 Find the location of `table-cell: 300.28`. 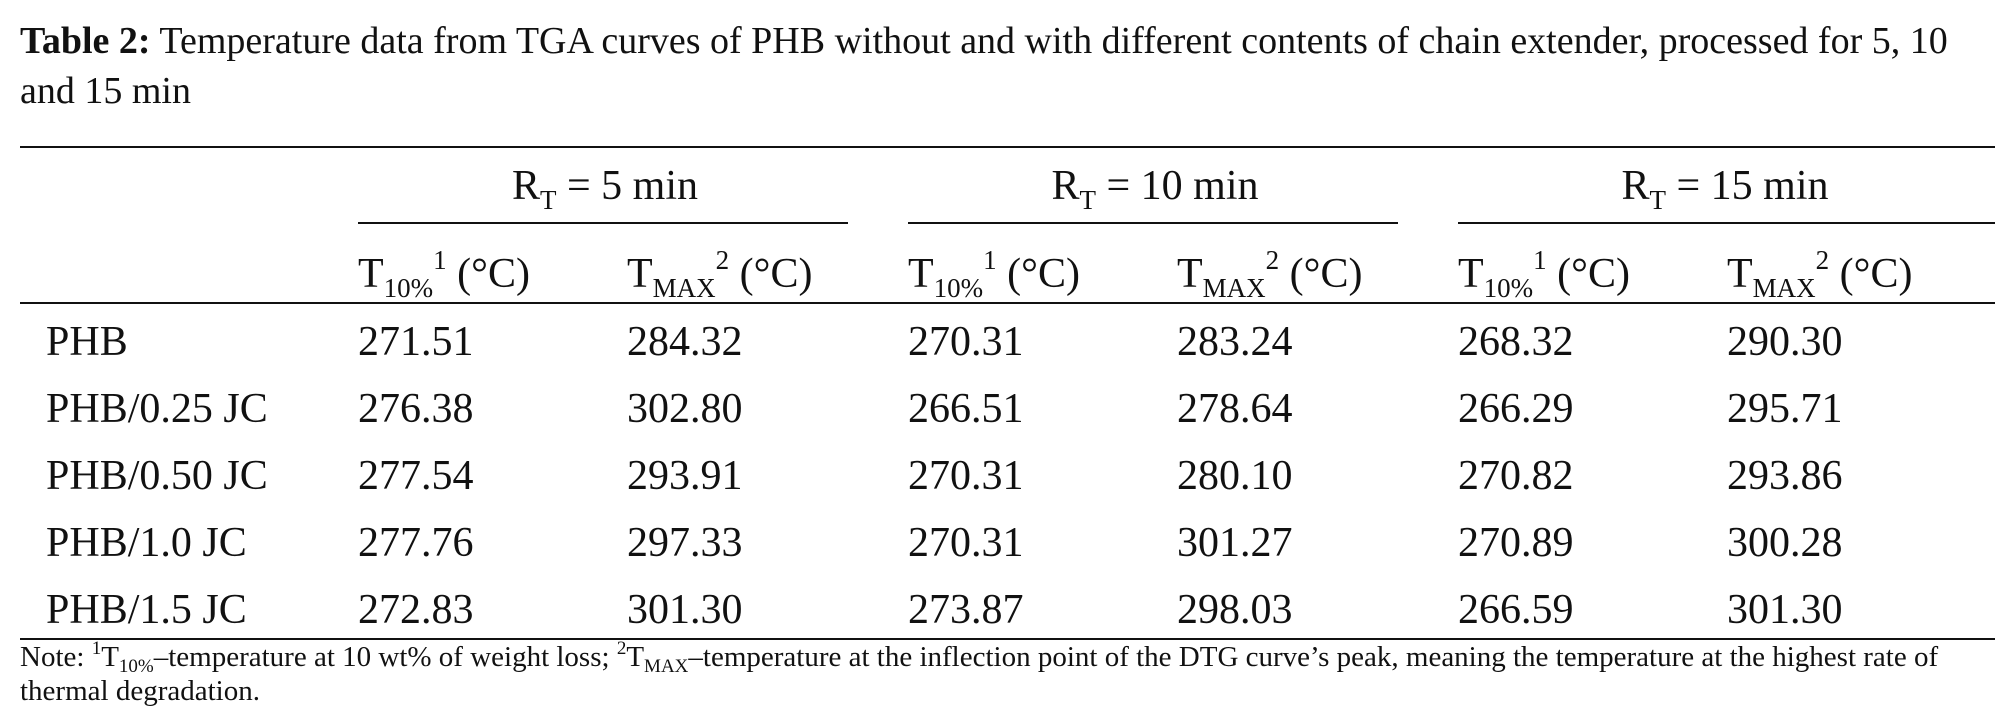

table-cell: 300.28 is located at coordinates (1785, 543).